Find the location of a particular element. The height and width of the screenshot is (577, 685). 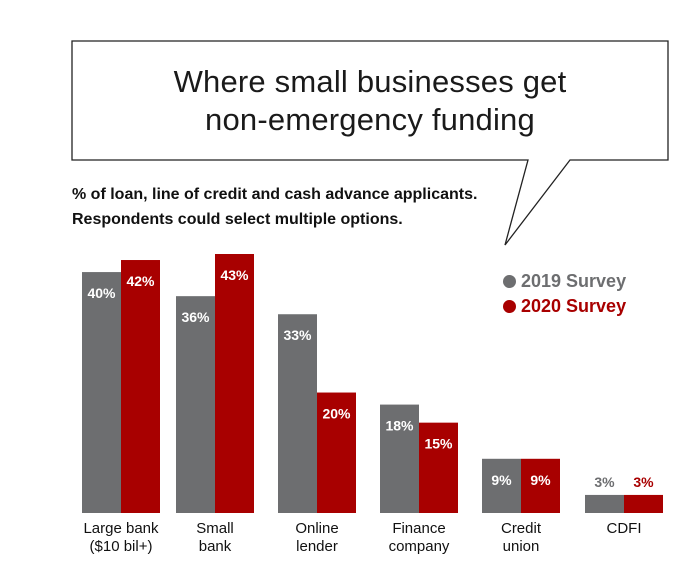

category-label-4-line-1: union is located at coordinates (521, 546).